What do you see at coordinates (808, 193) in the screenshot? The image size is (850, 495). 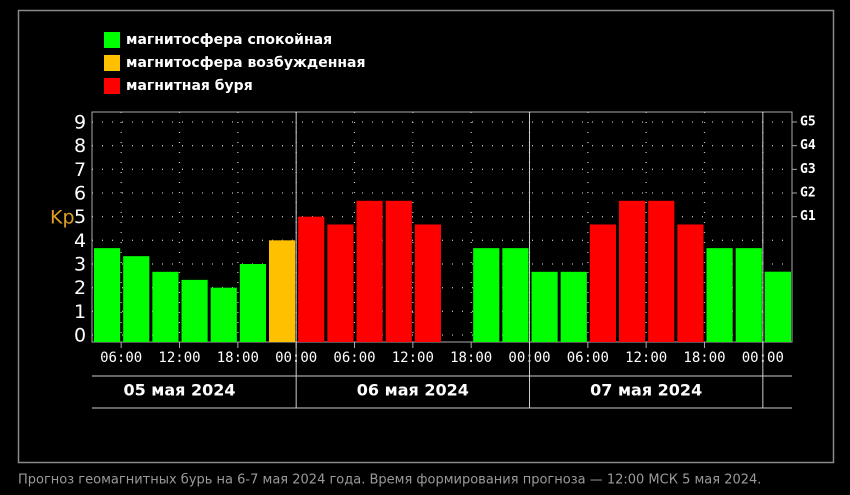 I see `g-tick-label: G2` at bounding box center [808, 193].